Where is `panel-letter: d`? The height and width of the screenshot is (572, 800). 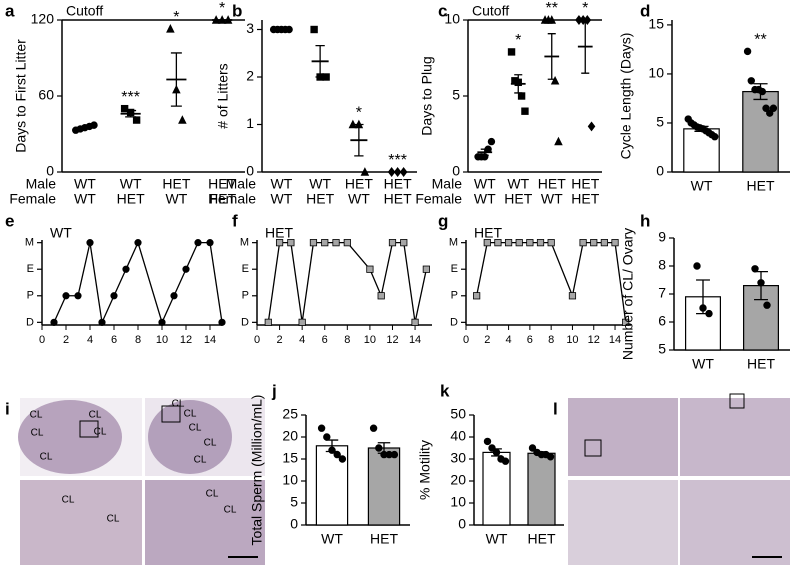
panel-letter: d is located at coordinates (645, 10).